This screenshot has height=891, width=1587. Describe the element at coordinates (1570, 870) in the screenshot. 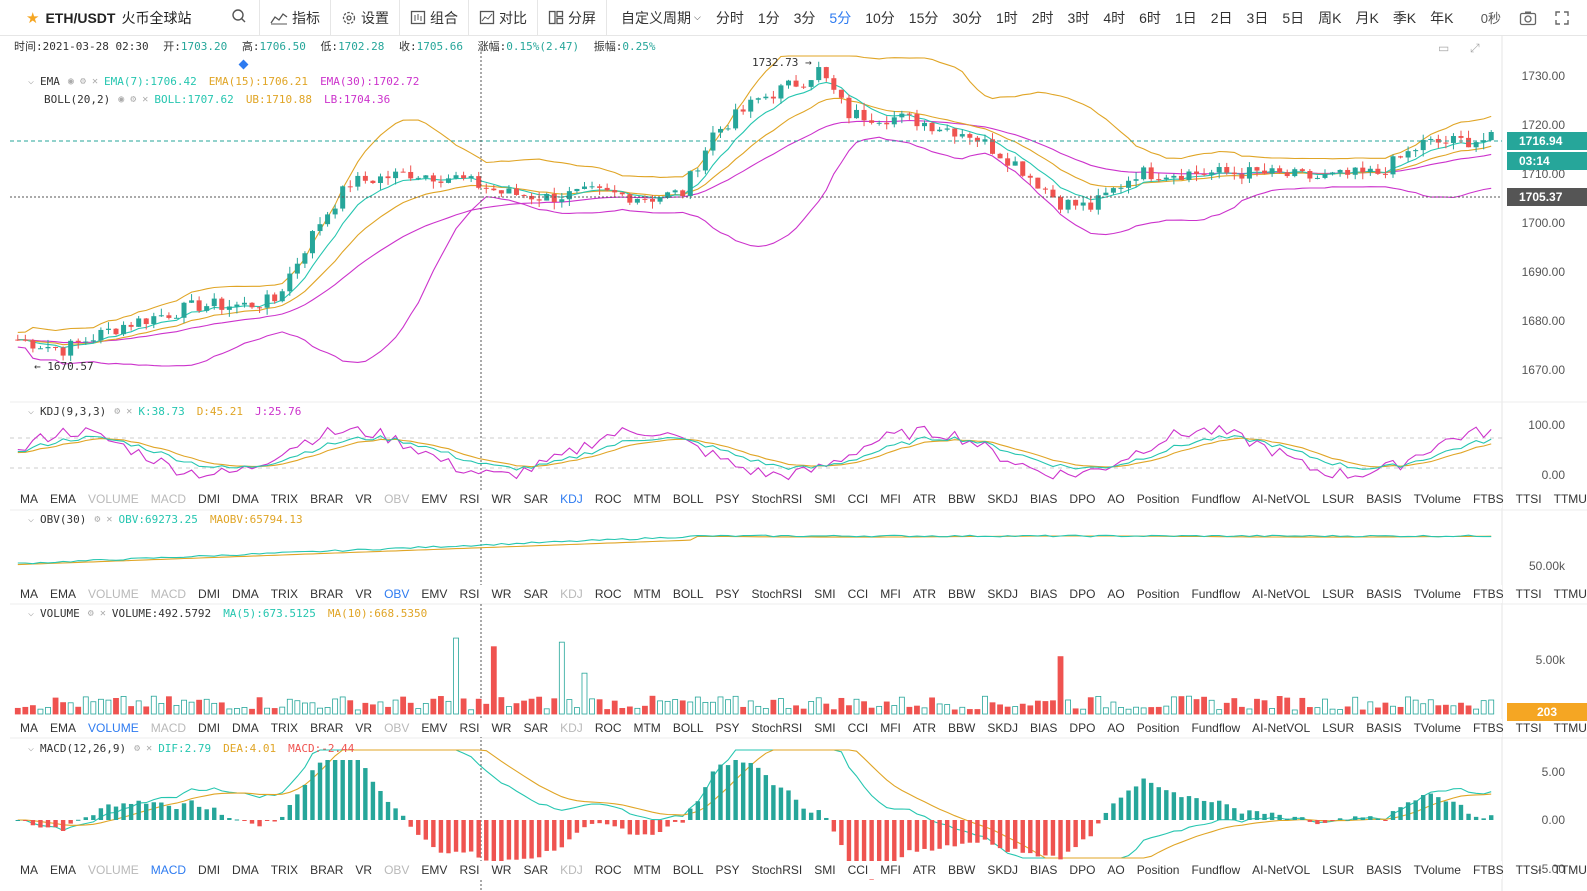

I see `indicator-tab-ttmu: TTMU` at that location.